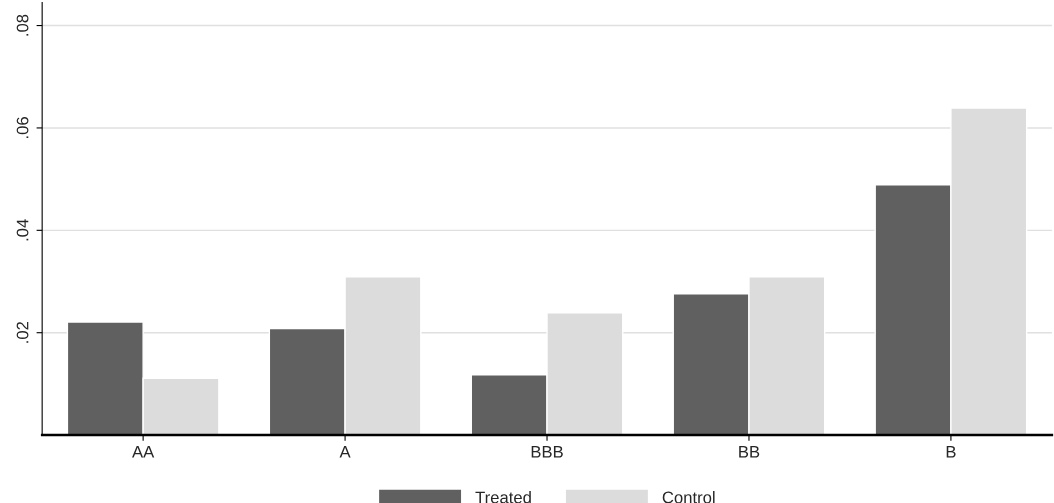  Describe the element at coordinates (345, 452) in the screenshot. I see `x-tick-label: A` at that location.